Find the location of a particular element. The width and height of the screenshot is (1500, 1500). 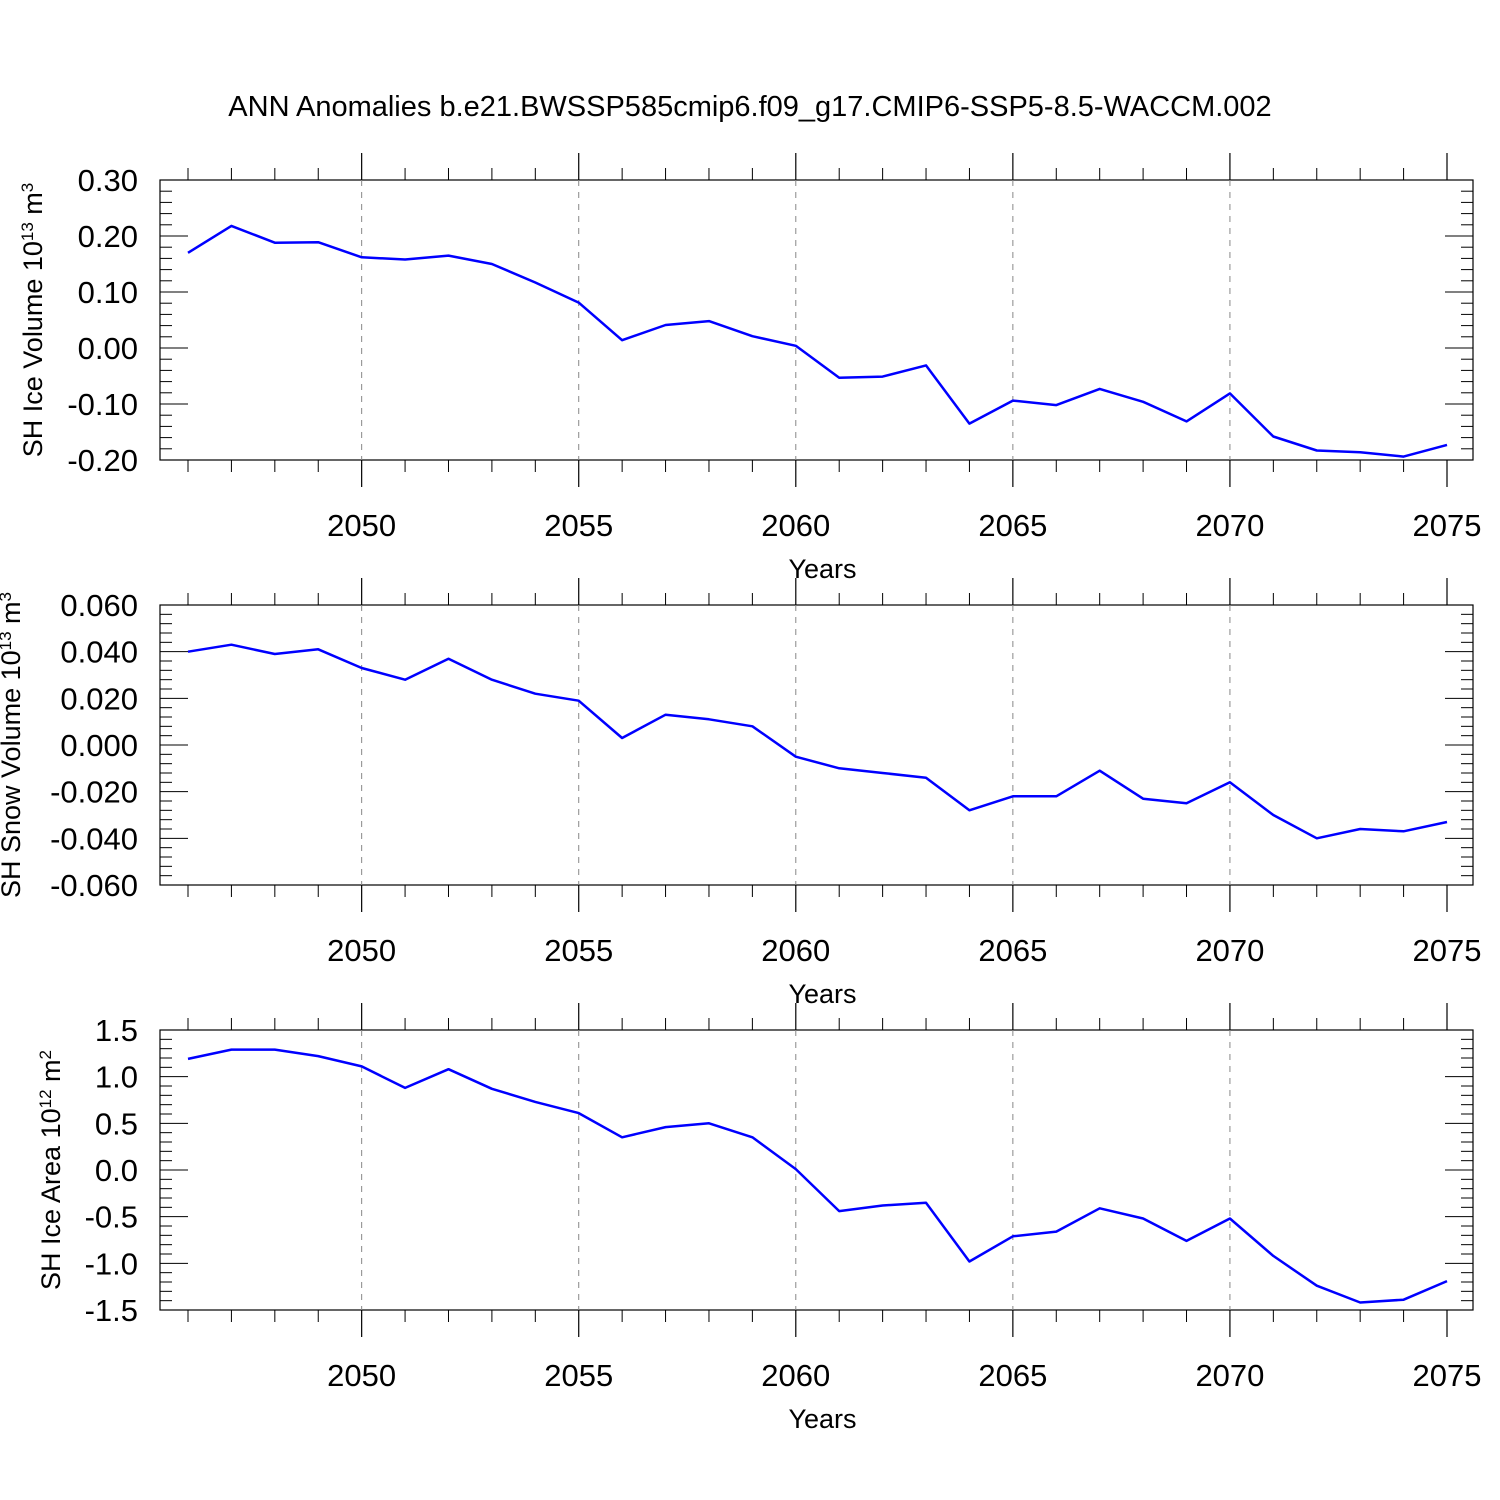

y-tick-label: -1.5 is located at coordinates (111, 1310).